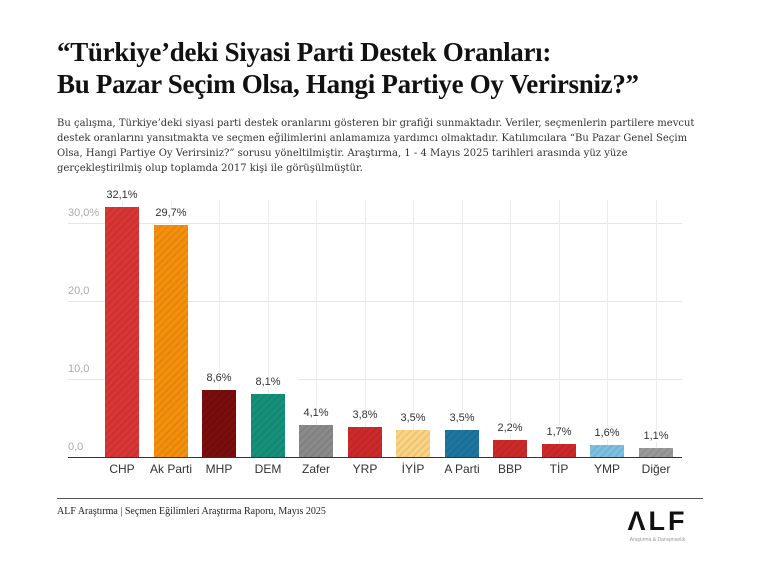  What do you see at coordinates (122, 195) in the screenshot?
I see `value-label: 32,1%` at bounding box center [122, 195].